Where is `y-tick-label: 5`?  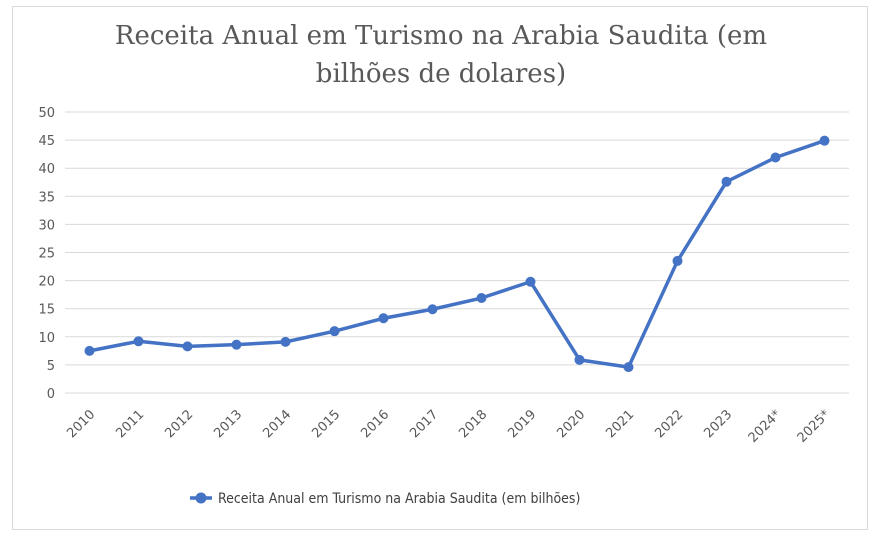 y-tick-label: 5 is located at coordinates (51, 366).